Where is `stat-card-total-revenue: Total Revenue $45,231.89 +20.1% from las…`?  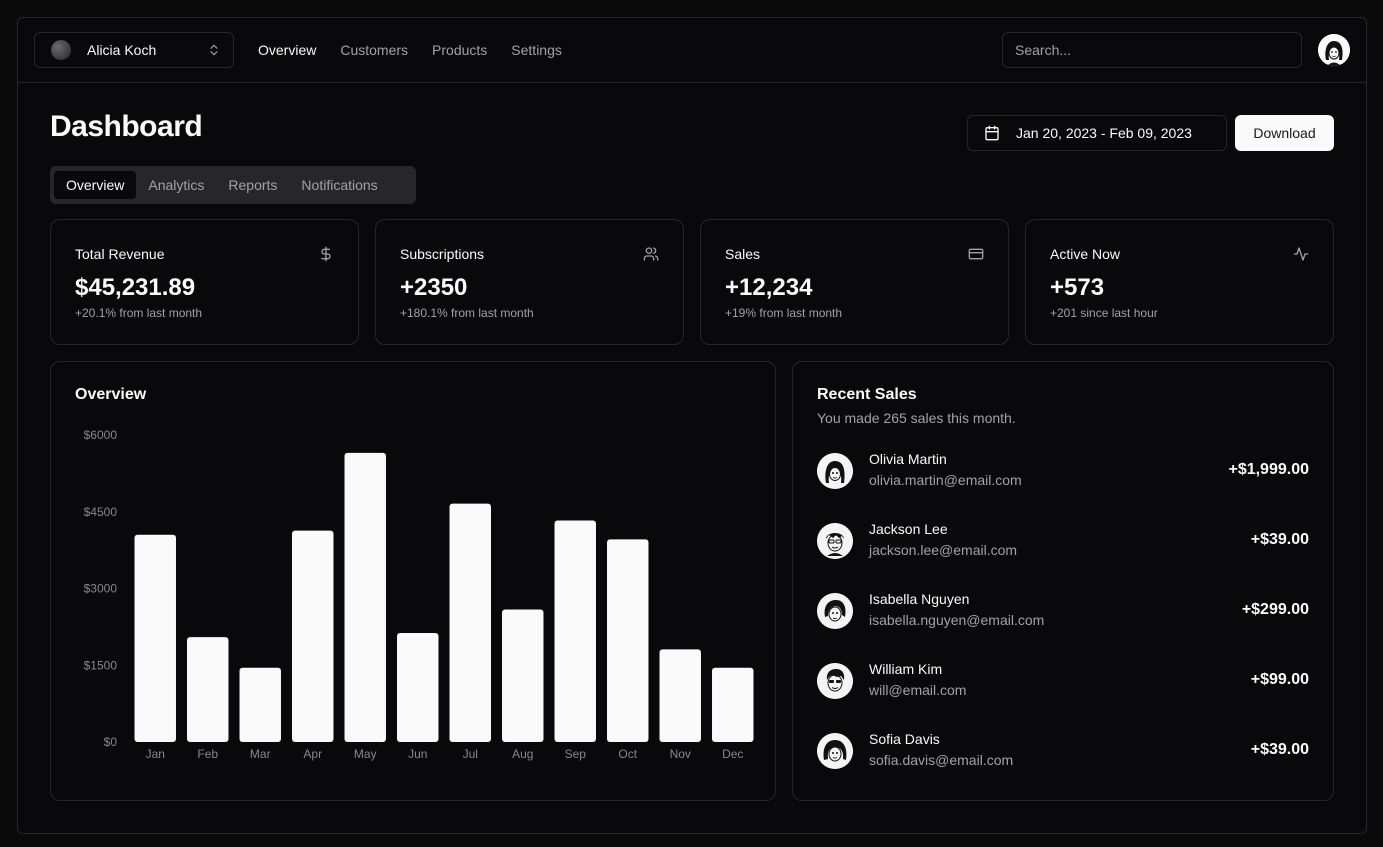
stat-card-total-revenue: Total Revenue $45,231.89 +20.1% from las… is located at coordinates (204, 282).